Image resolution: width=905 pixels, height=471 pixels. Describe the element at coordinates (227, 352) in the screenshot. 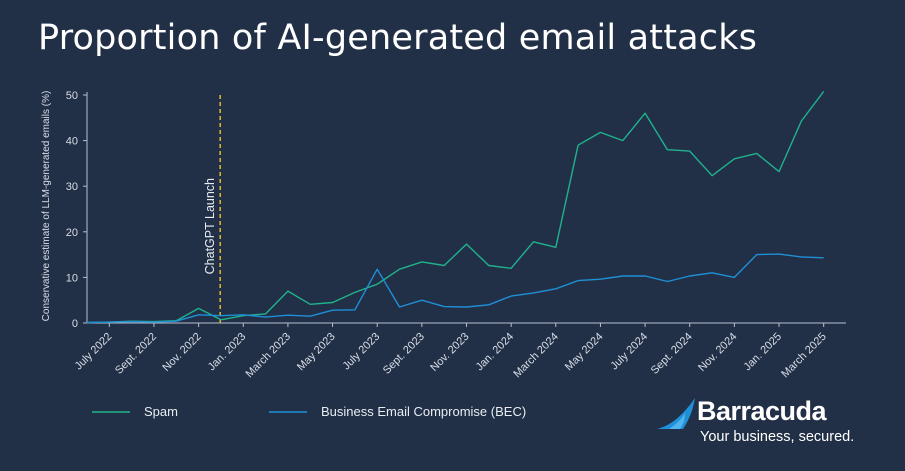

I see `x-tick-label: Jan. 2023` at that location.